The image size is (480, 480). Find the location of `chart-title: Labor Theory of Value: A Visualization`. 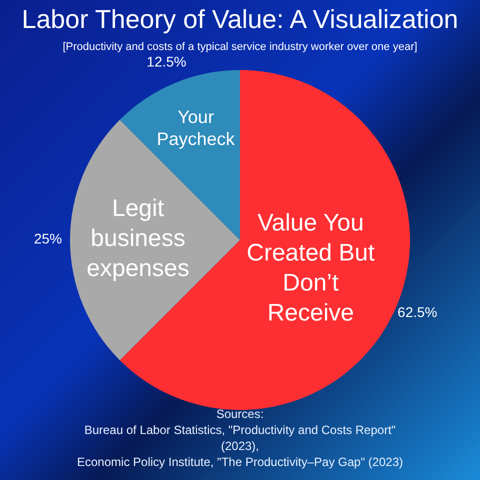

chart-title: Labor Theory of Value: A Visualization is located at coordinates (240, 19).